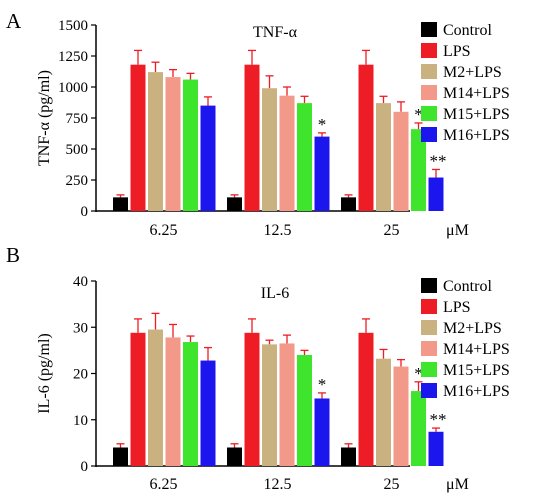 Image resolution: width=550 pixels, height=497 pixels. Describe the element at coordinates (80, 282) in the screenshot. I see `y-tick-label: 40` at that location.